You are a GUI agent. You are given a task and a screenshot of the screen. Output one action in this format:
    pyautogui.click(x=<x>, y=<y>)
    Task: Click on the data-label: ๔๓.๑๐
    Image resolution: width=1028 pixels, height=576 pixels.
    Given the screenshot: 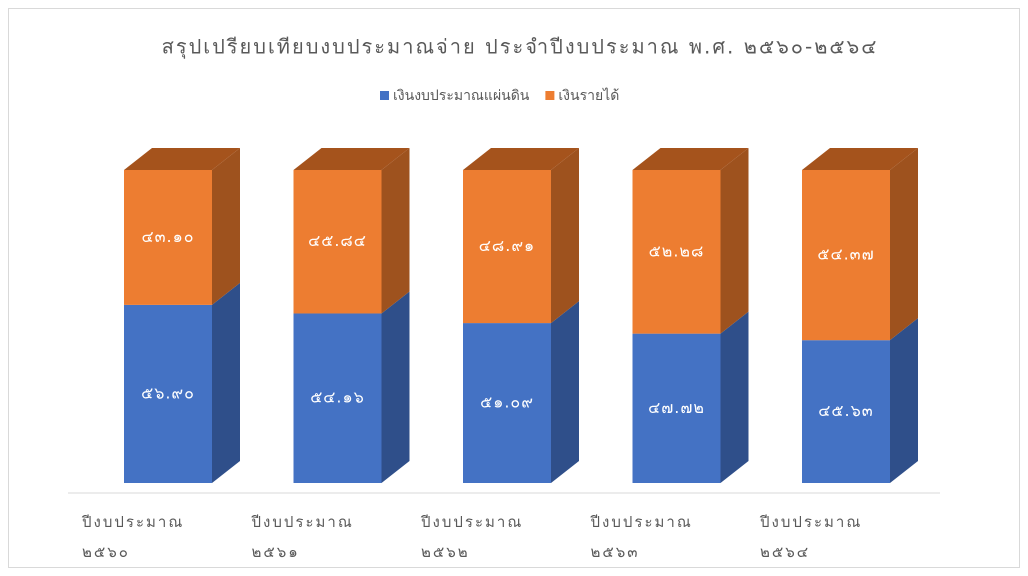 What is the action you would take?
    pyautogui.click(x=167, y=236)
    